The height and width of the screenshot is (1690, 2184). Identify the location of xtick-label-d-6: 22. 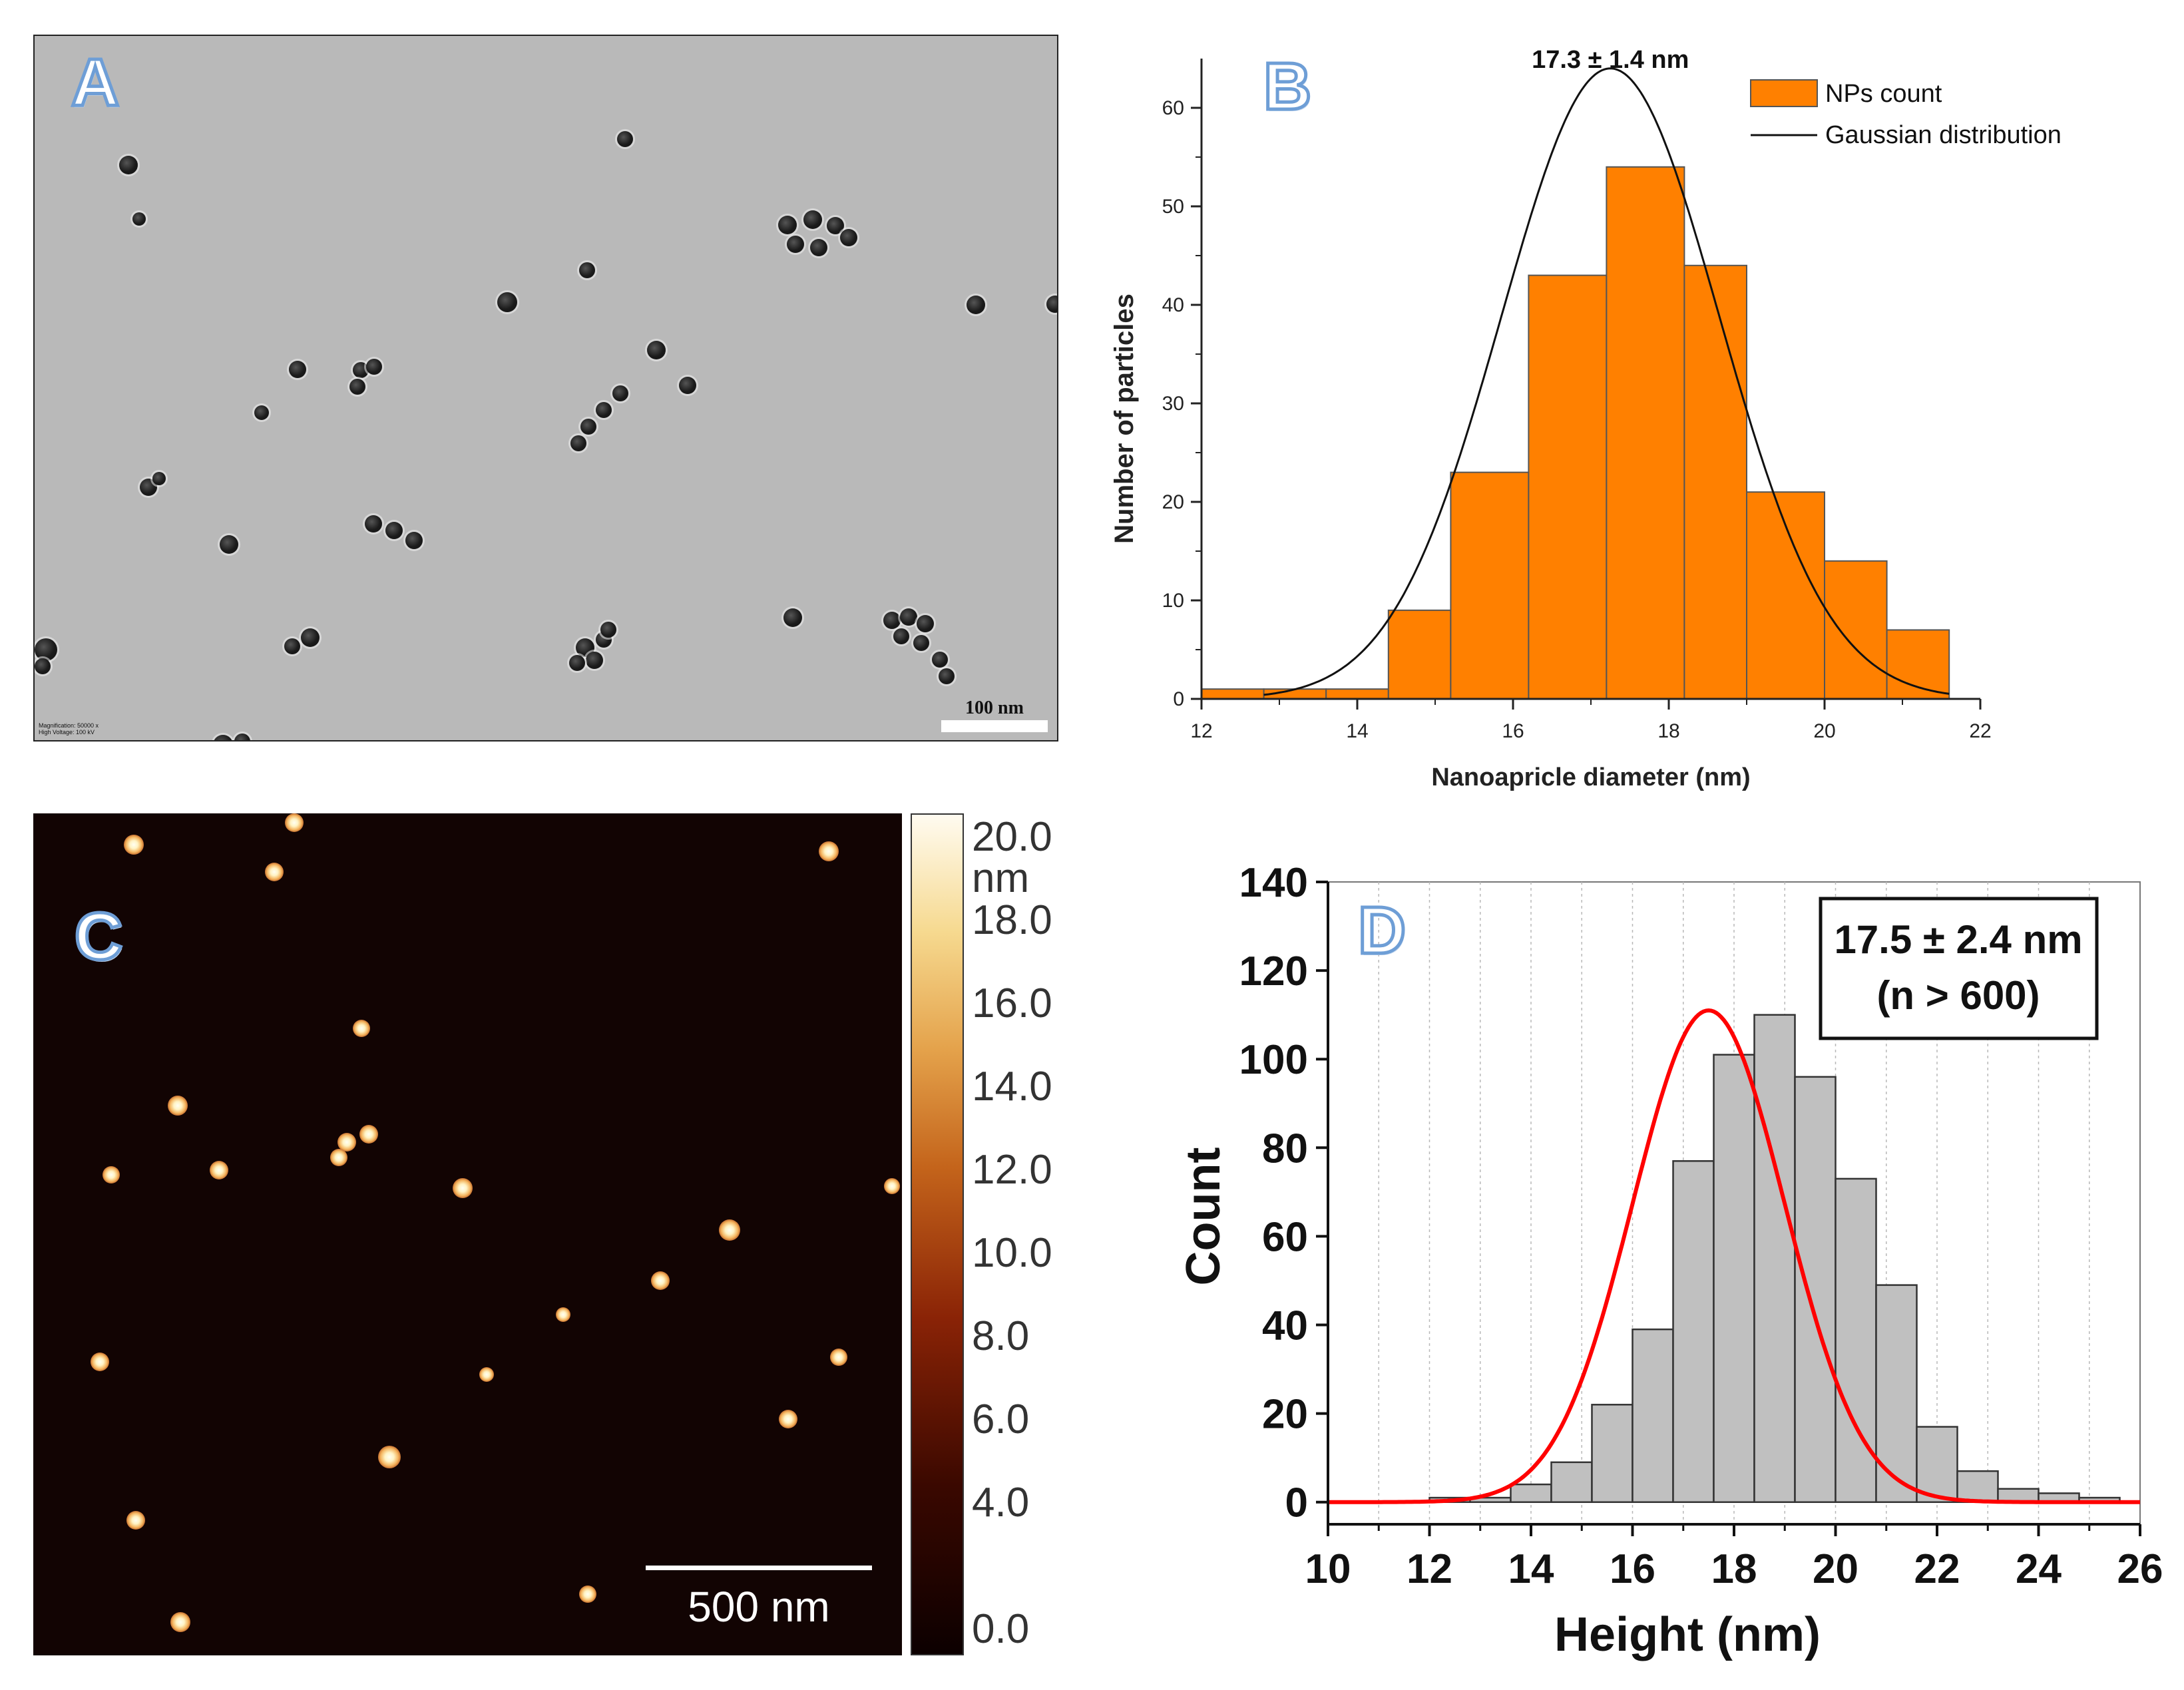
(1937, 1569).